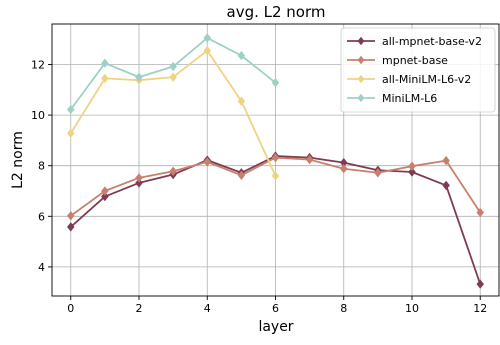 The image size is (500, 345). I want to click on legend-label: all-MiniLM-L6-v2, so click(426, 79).